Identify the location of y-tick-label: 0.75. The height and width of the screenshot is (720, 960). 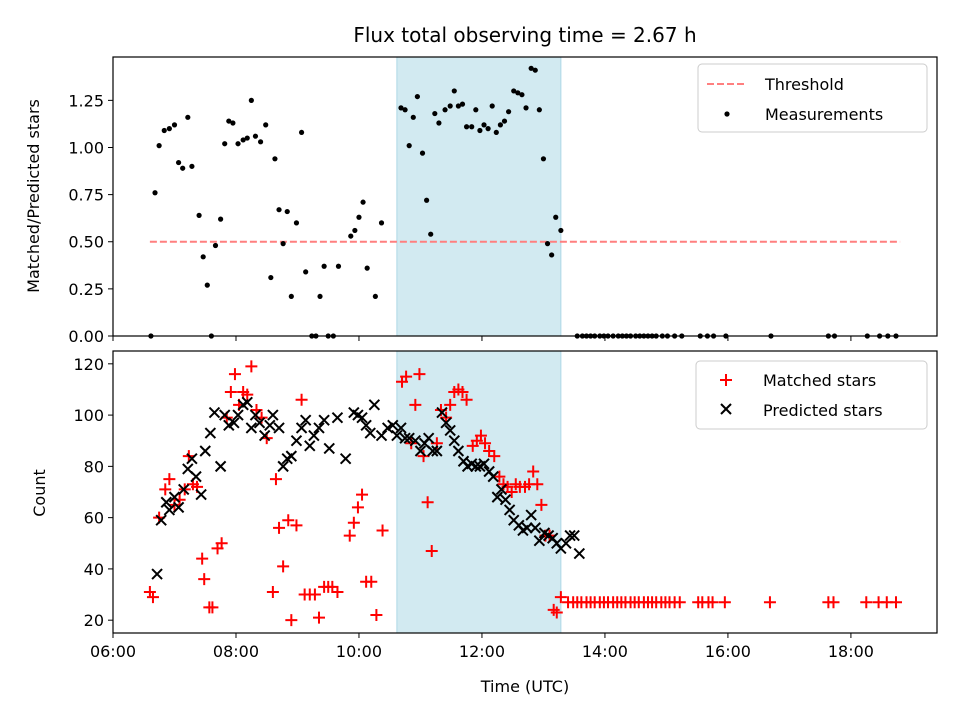
(86, 195).